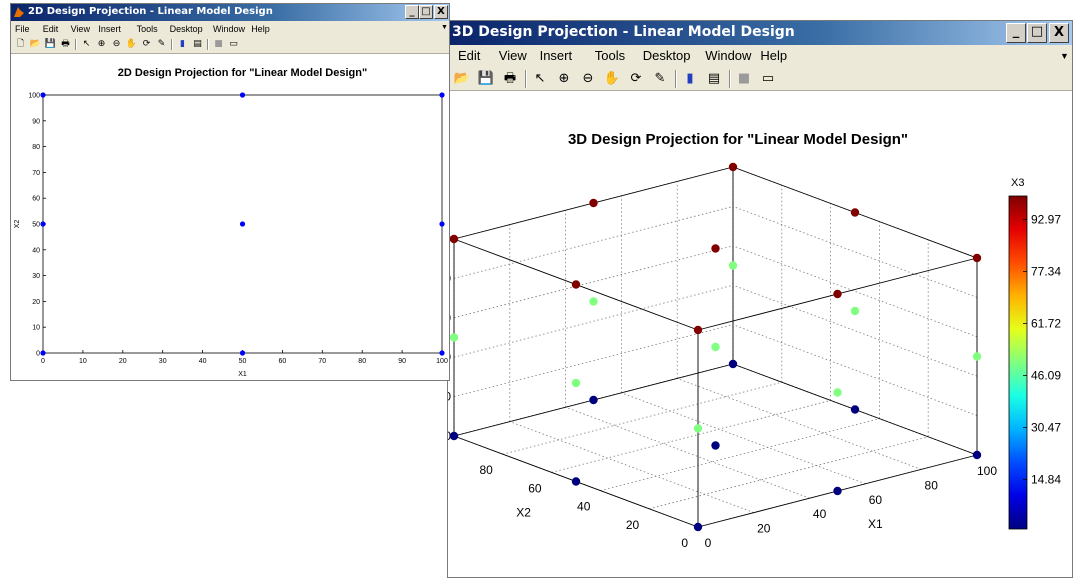 This screenshot has width=1075, height=580. Describe the element at coordinates (36, 225) in the screenshot. I see `y-tick-label: 50` at that location.